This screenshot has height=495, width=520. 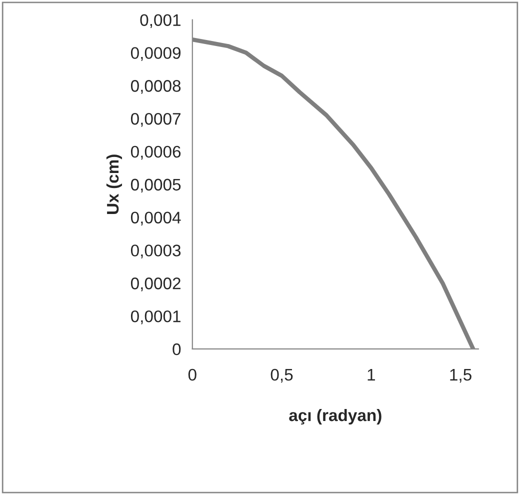 I want to click on x-axis-title: açı (radyan), so click(x=335, y=416).